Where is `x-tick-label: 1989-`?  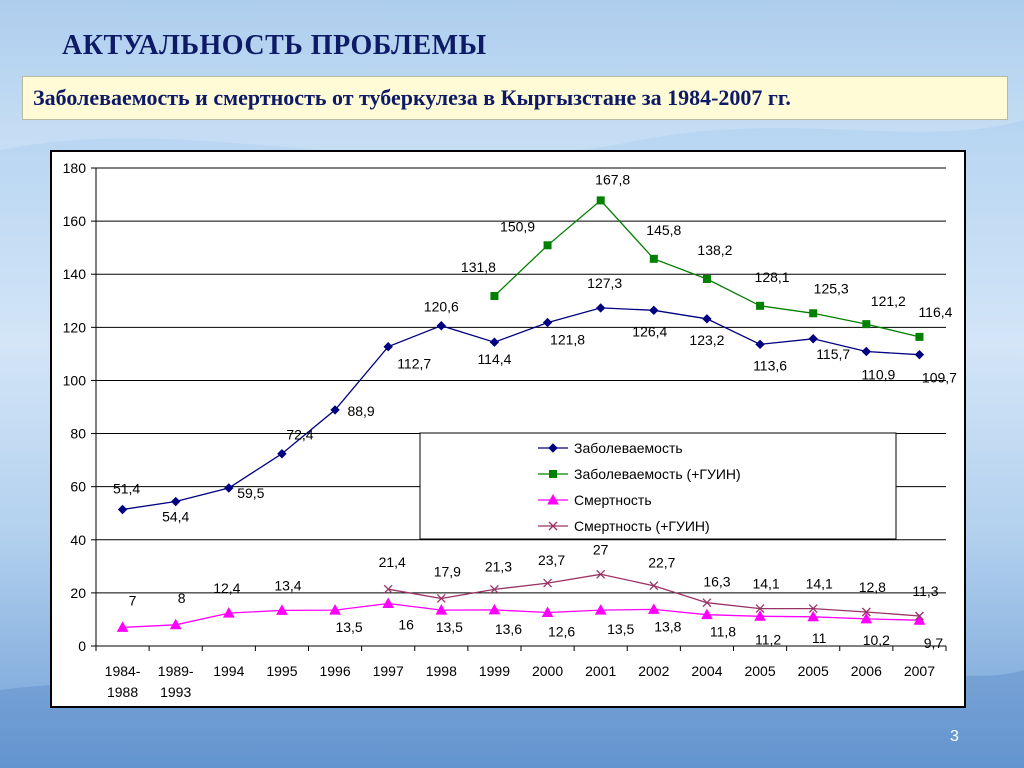
x-tick-label: 1989- is located at coordinates (176, 671).